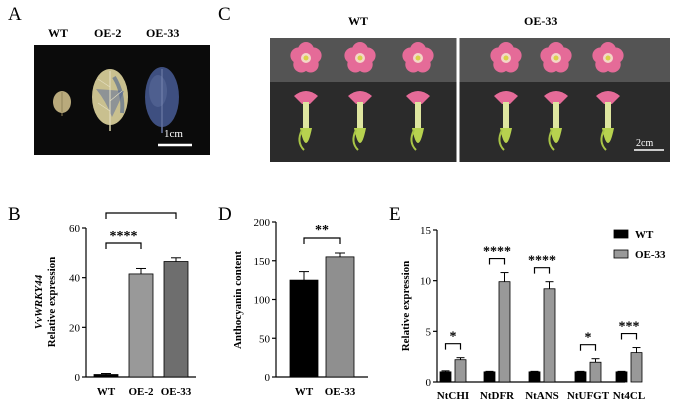  What do you see at coordinates (108, 33) in the screenshot?
I see `leaf-label-oe2: OE-2` at bounding box center [108, 33].